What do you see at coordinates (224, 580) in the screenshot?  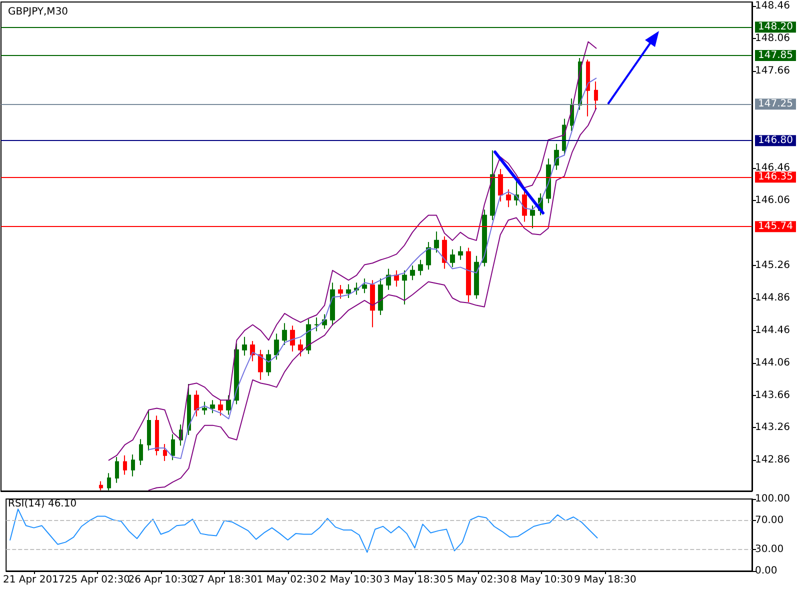 I see `x-tick-label: 27 Apr 18:30` at bounding box center [224, 580].